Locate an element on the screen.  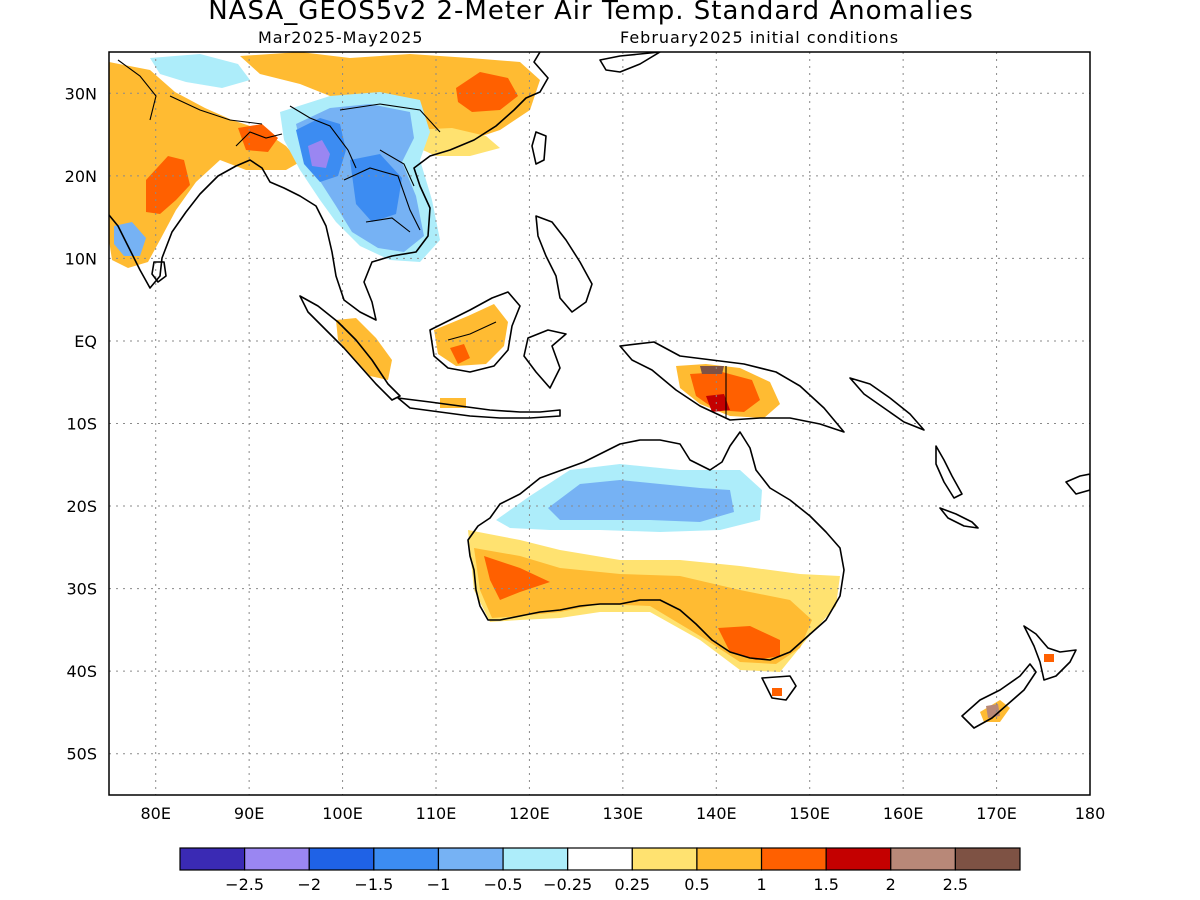
colorbar-labels: −2.5 −2 −1.5 −1 −0.5 −0.25 0.25 0.5 1 1.5 2 2.5 is located at coordinates (596, 884).